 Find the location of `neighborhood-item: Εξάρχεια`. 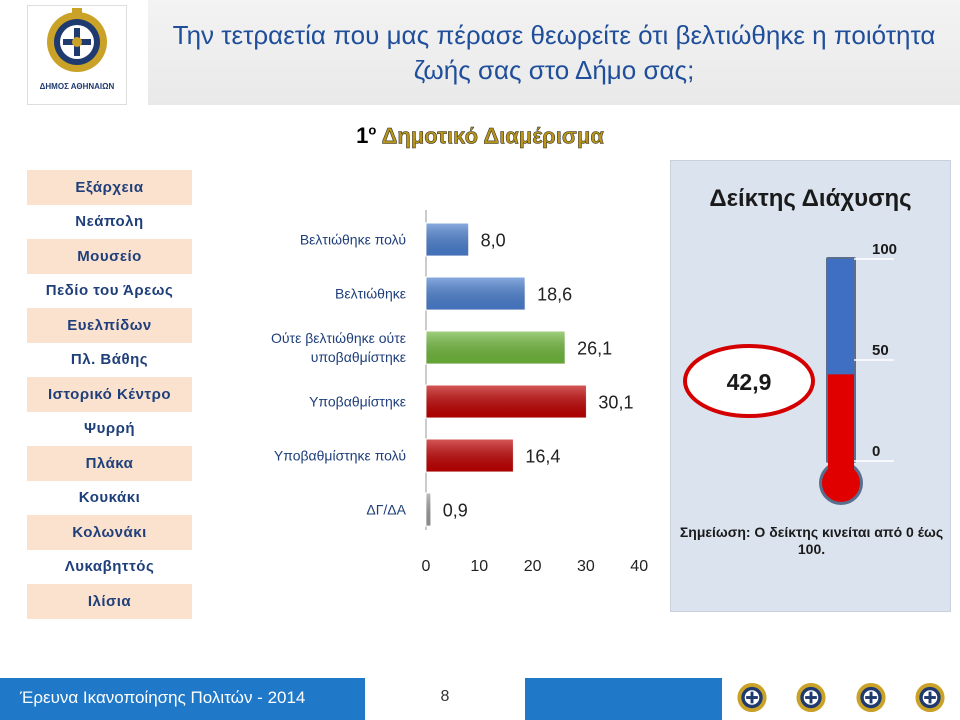

neighborhood-item: Εξάρχεια is located at coordinates (109, 187).